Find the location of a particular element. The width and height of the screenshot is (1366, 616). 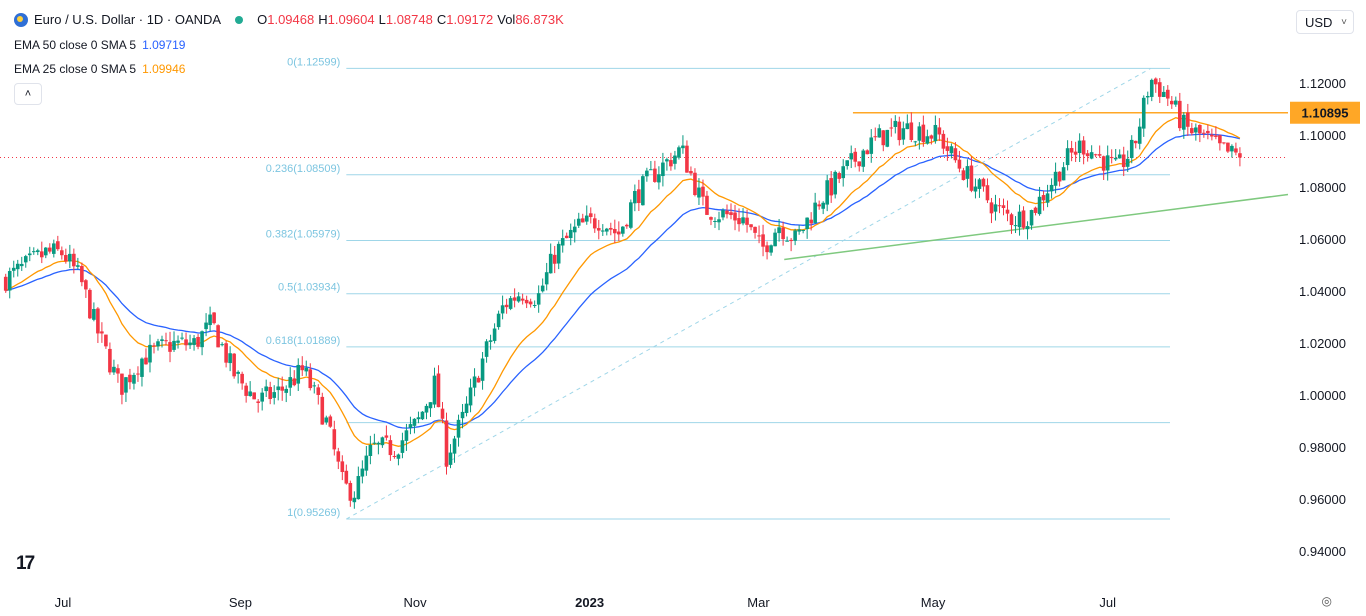

chart-settings-icon: ◎ is located at coordinates (1326, 601).